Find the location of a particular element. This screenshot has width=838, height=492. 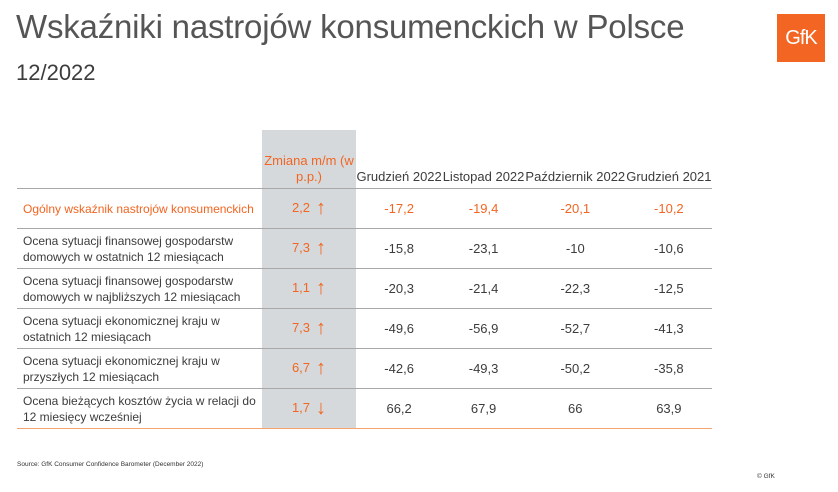

gfk-logo: GfK is located at coordinates (801, 38).